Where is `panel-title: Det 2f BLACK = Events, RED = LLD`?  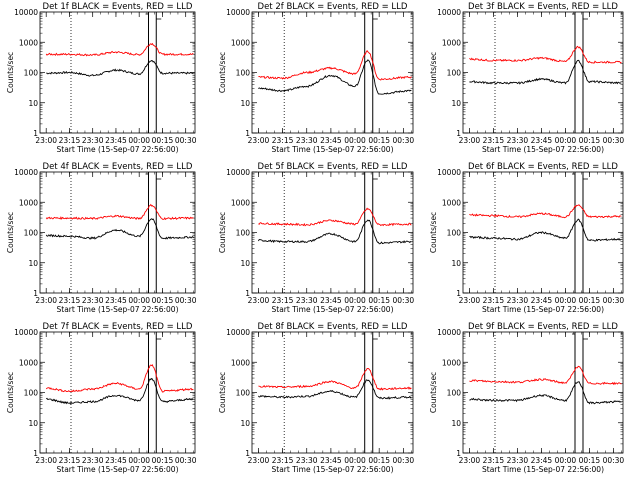
panel-title: Det 2f BLACK = Events, RED = LLD is located at coordinates (333, 7).